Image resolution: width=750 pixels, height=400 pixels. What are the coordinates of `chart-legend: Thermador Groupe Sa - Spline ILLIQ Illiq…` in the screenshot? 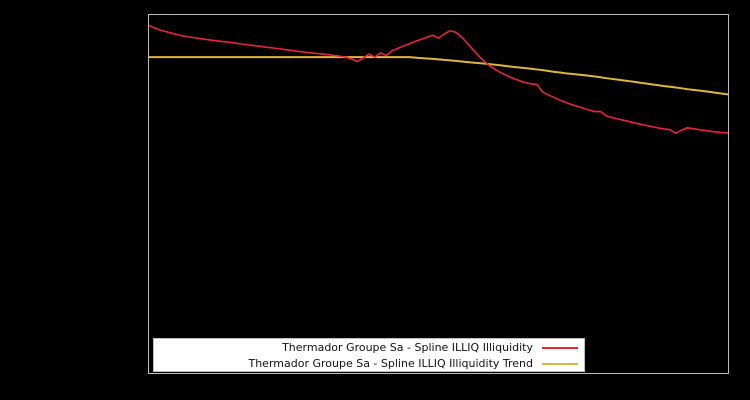 It's located at (369, 355).